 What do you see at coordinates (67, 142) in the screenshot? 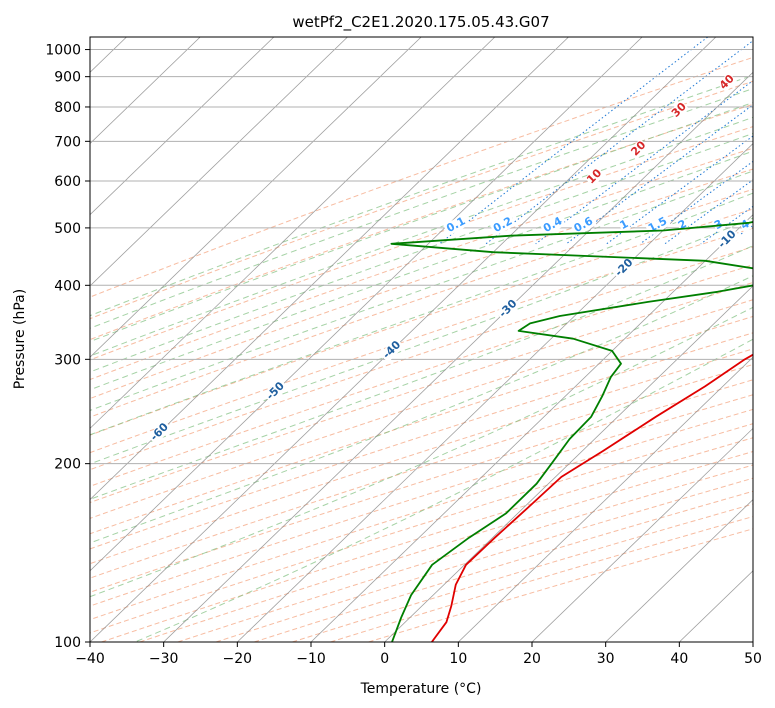
I see `y-tick-label: 700` at bounding box center [67, 142].